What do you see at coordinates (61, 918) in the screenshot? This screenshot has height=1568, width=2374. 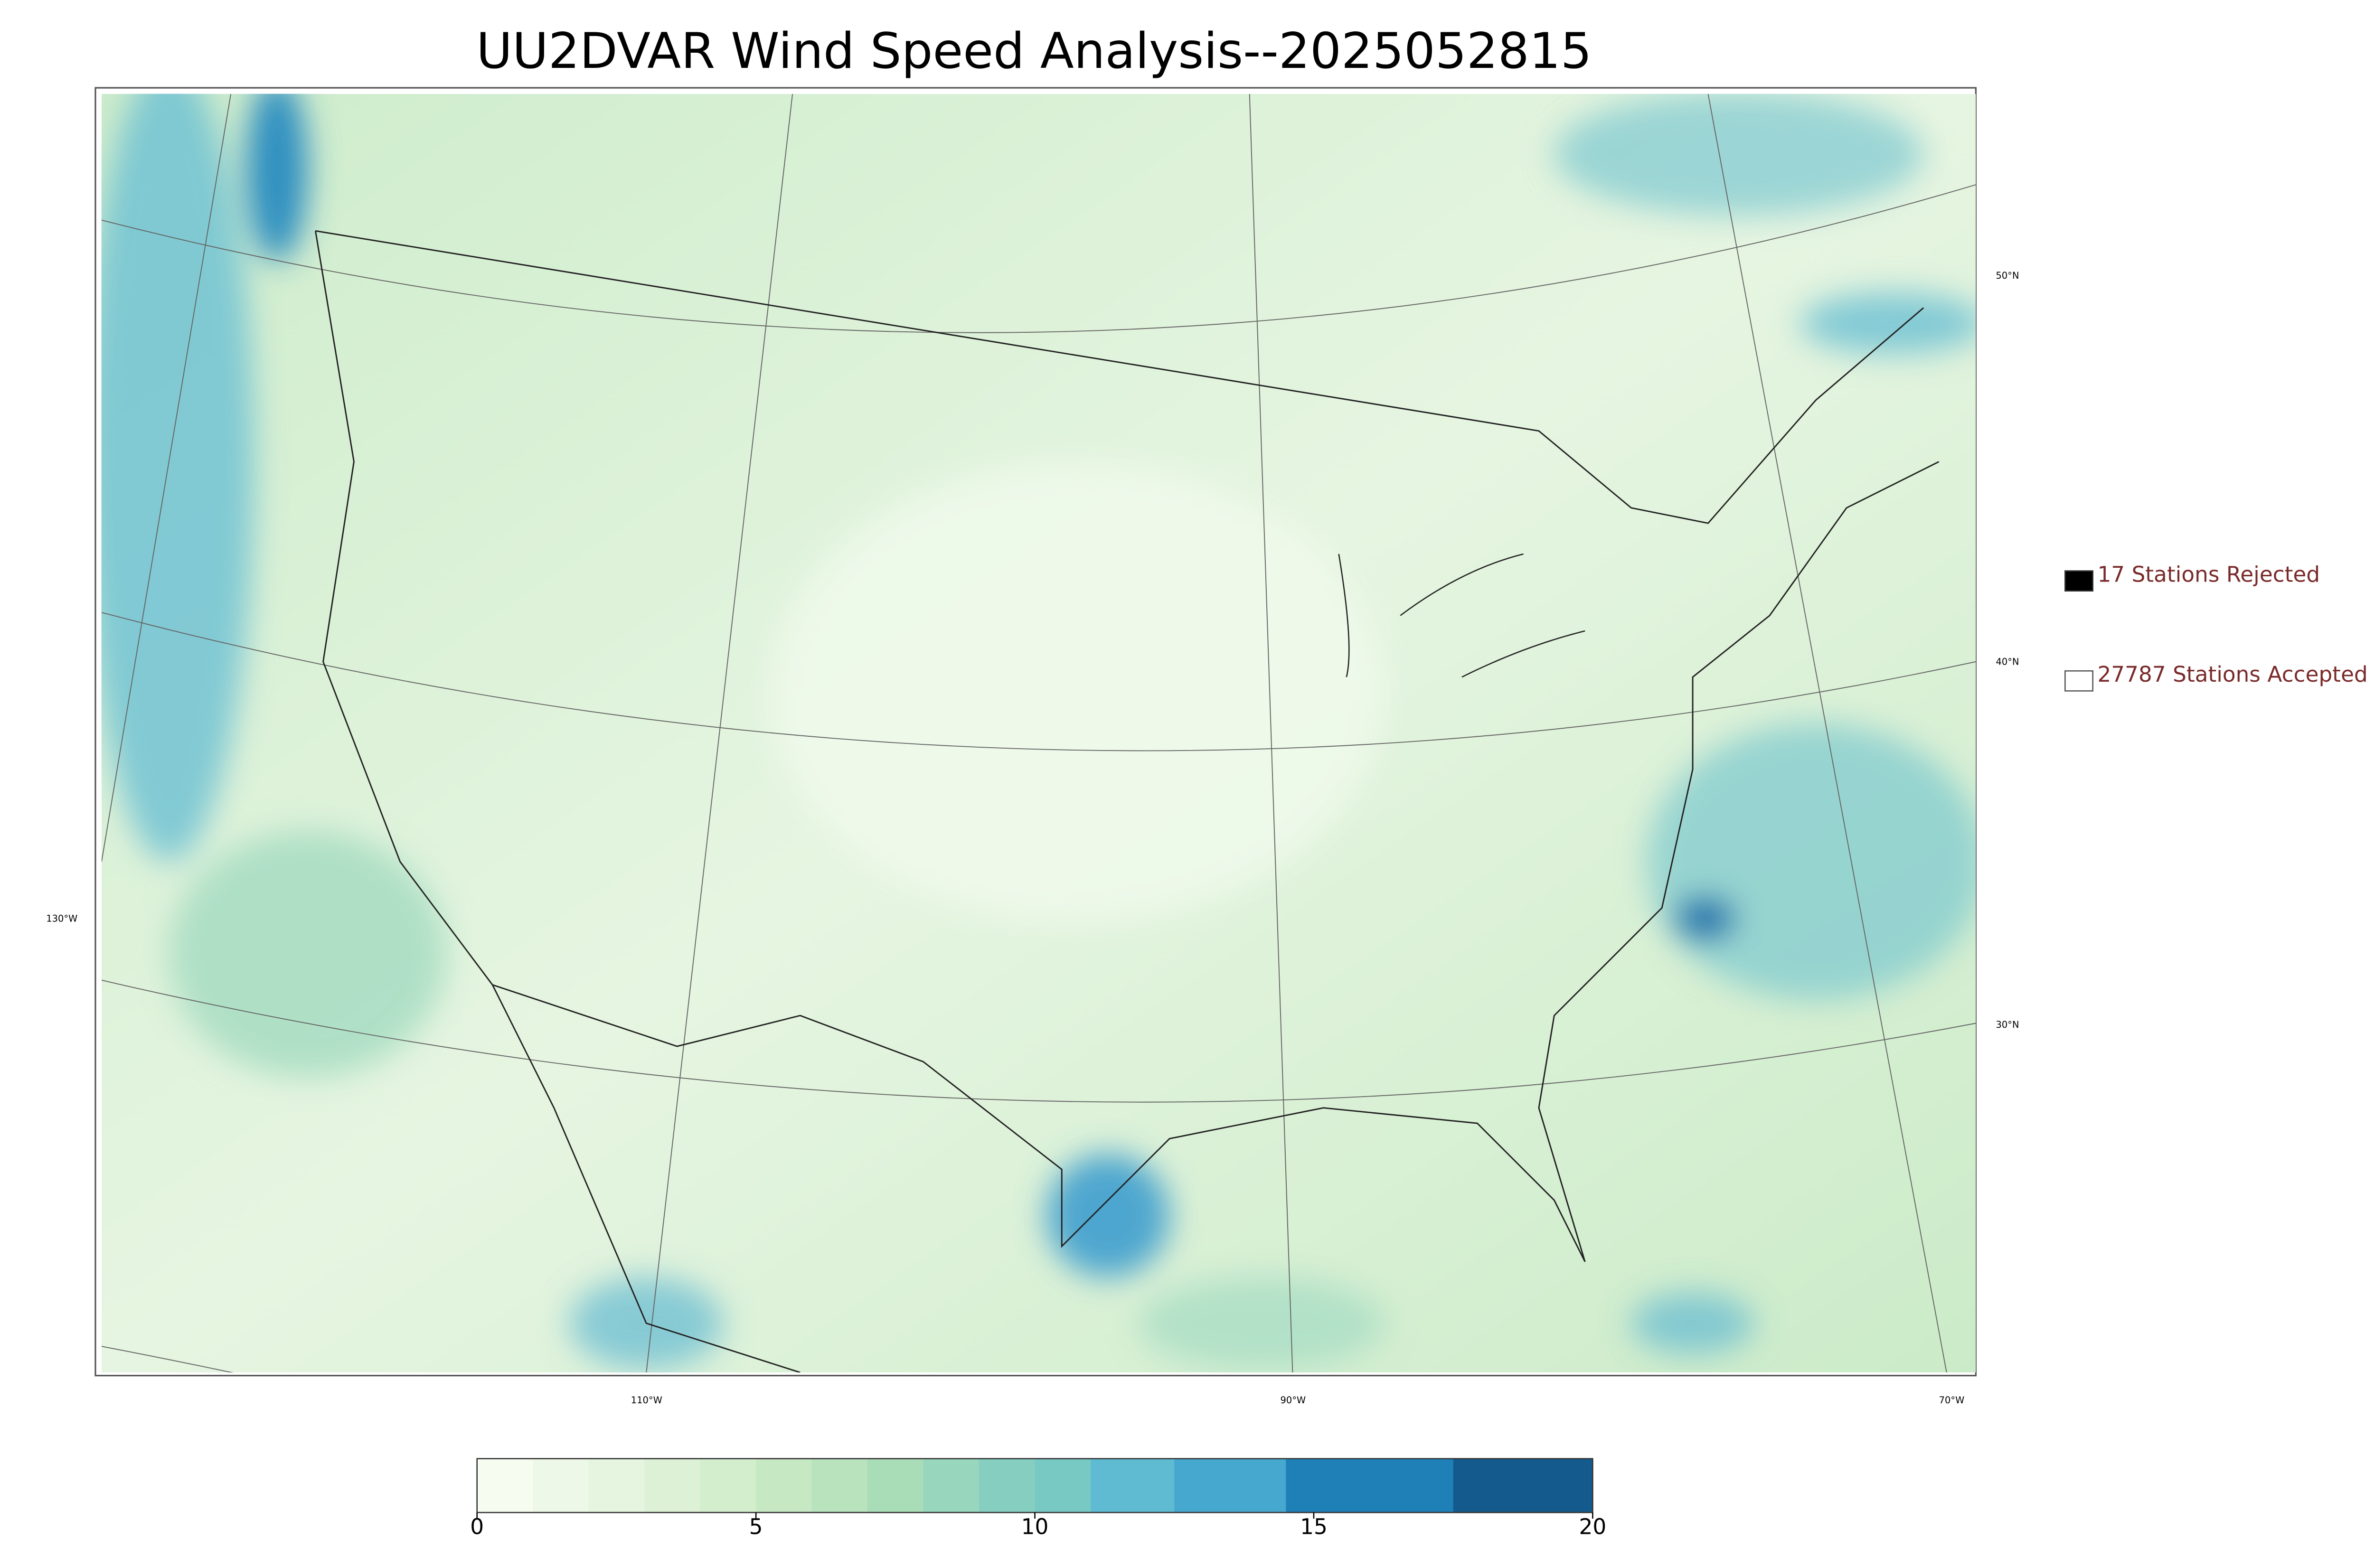 I see `lon-label: 130°W` at bounding box center [61, 918].